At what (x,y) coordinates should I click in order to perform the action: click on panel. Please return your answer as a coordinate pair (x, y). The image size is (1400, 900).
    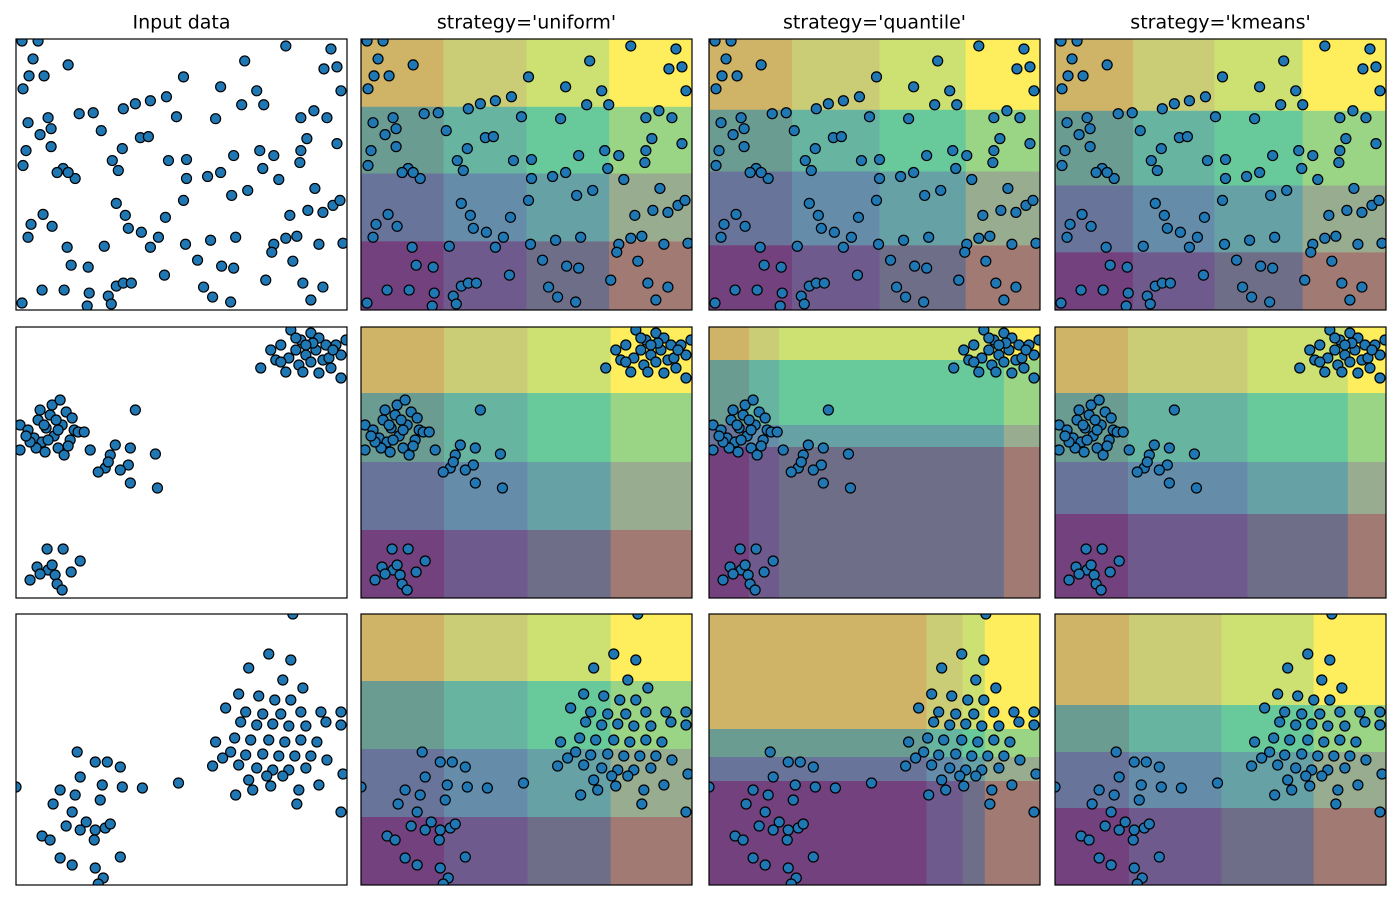
    Looking at the image, I should click on (874, 174).